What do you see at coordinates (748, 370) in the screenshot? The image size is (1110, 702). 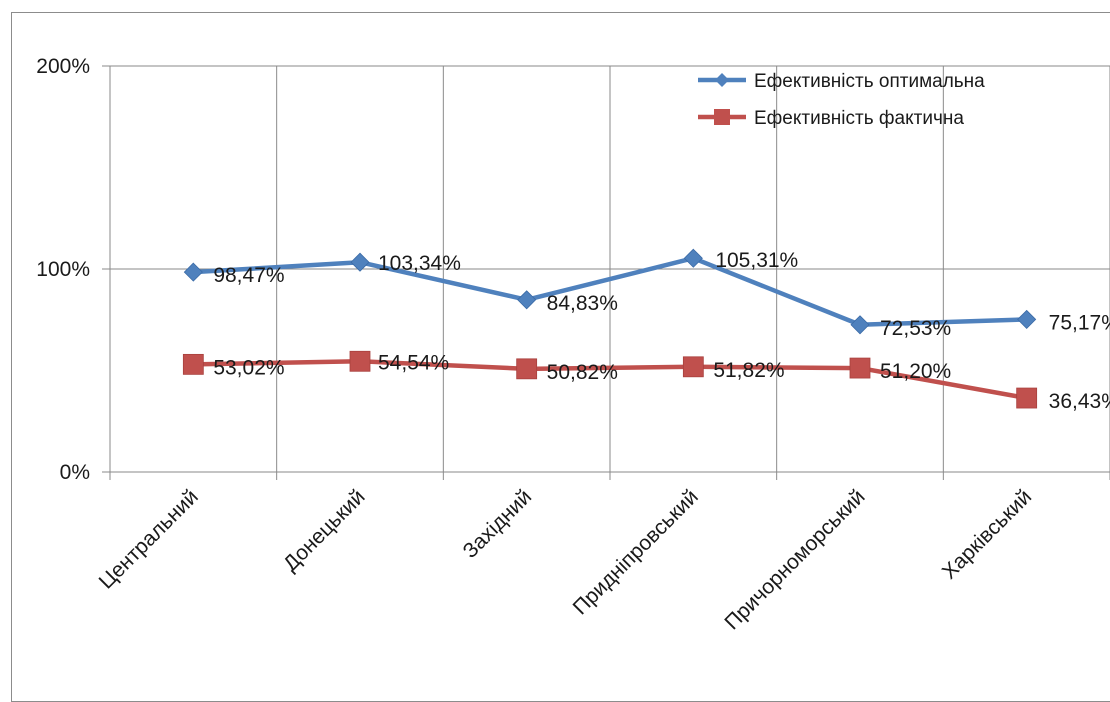 I see `data-label: 51,82%` at bounding box center [748, 370].